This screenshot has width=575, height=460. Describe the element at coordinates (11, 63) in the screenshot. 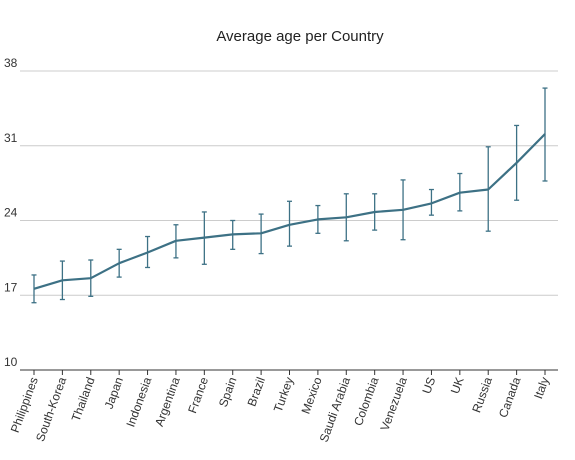

I see `y-tick-label: 38` at that location.